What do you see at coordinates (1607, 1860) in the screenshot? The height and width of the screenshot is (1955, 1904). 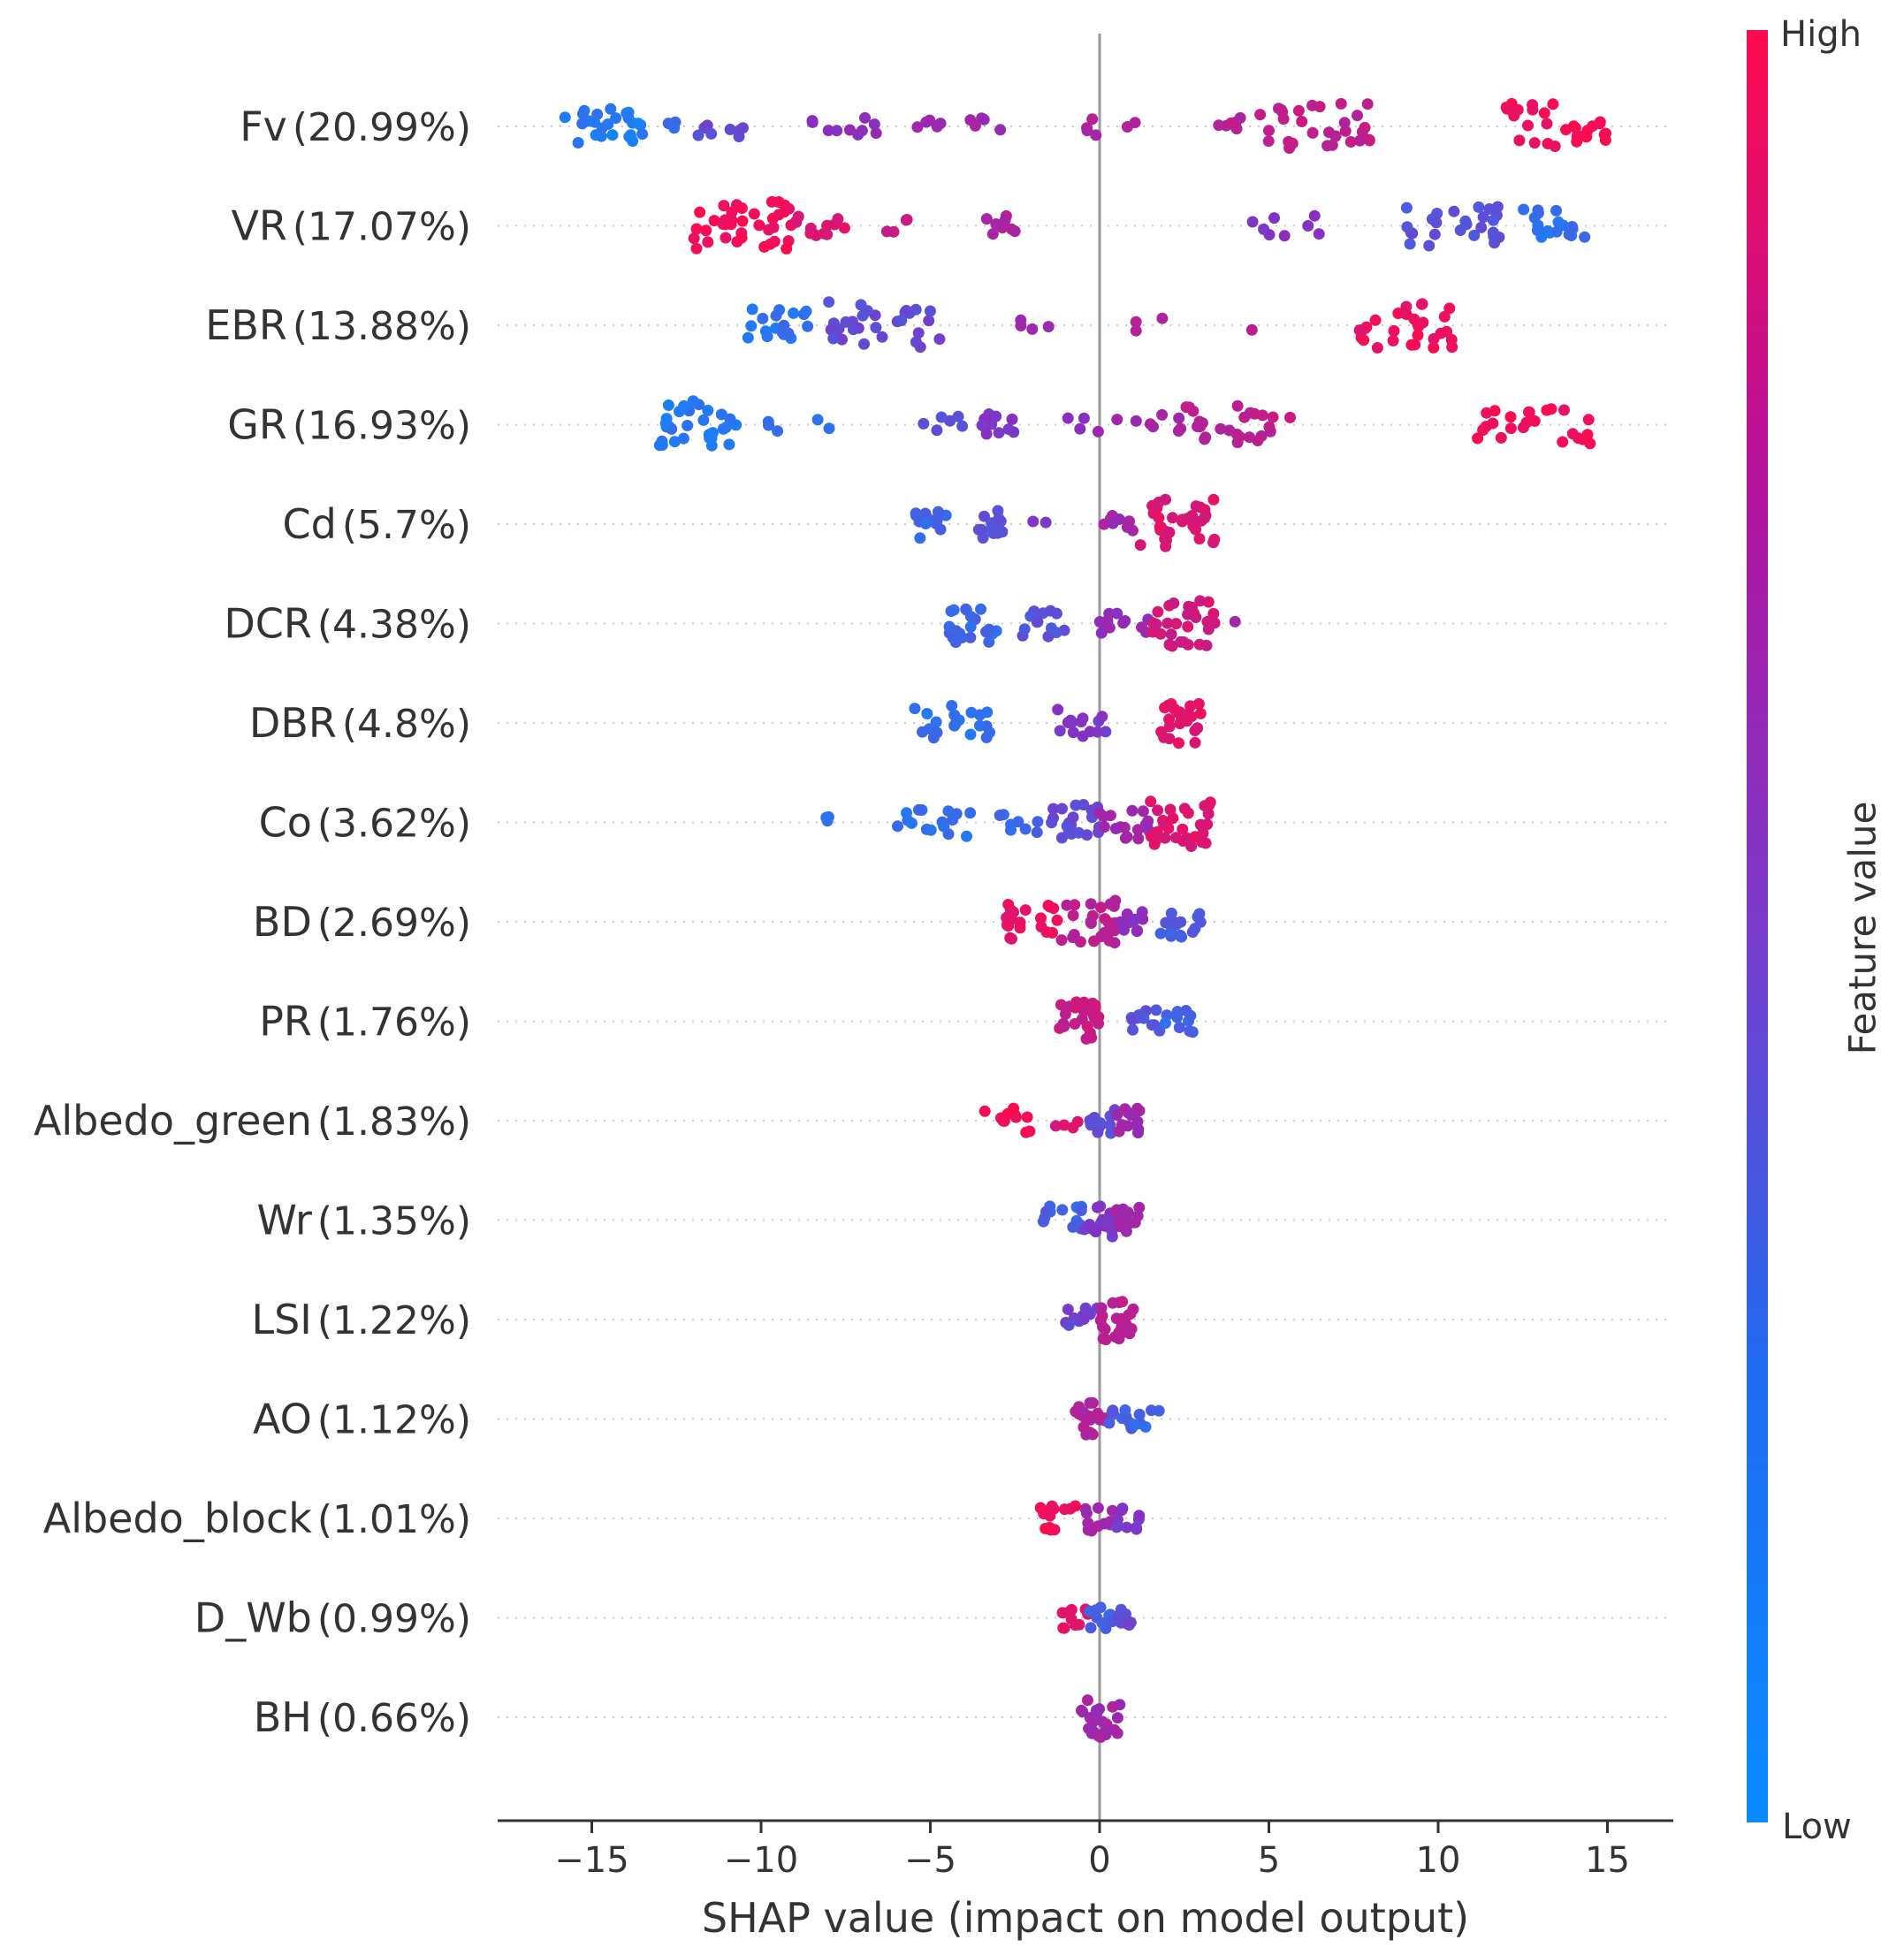 I see `x-tick-label: 15` at bounding box center [1607, 1860].